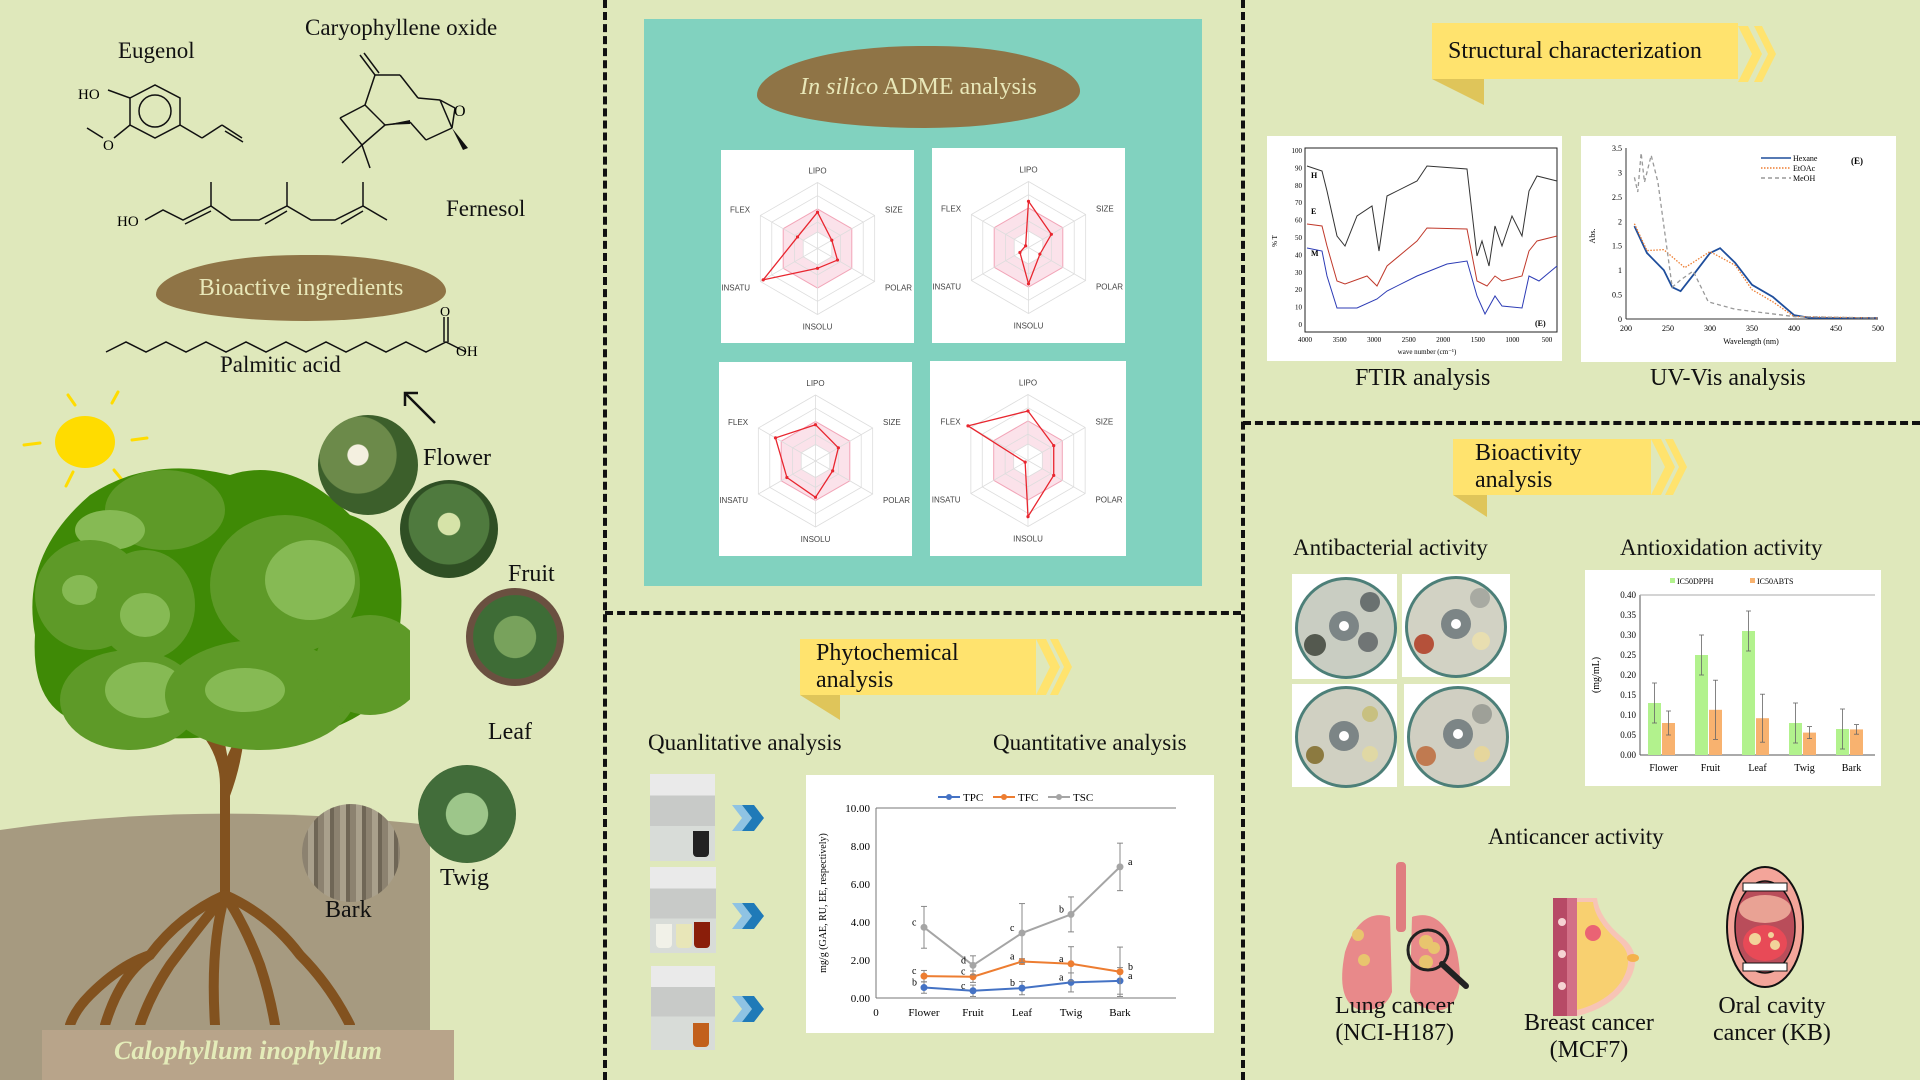  I want to click on twig-label: Twig, so click(464, 878).